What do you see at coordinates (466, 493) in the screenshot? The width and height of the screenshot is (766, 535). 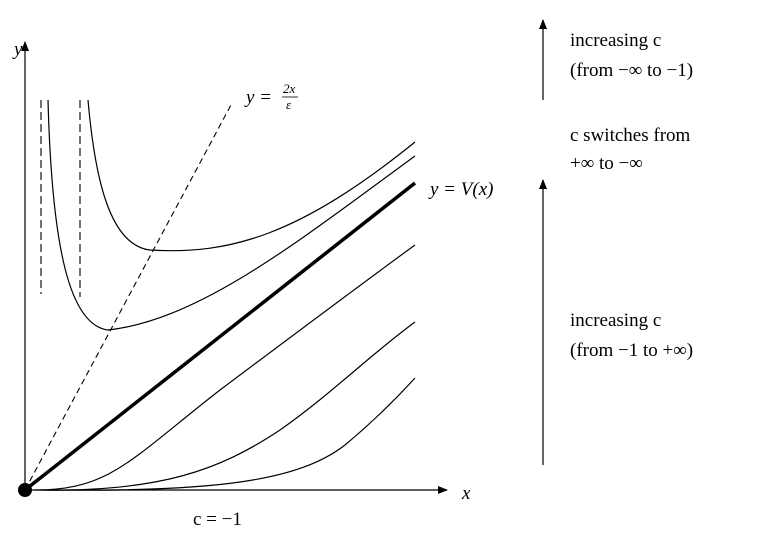 I see `x-label: x` at bounding box center [466, 493].